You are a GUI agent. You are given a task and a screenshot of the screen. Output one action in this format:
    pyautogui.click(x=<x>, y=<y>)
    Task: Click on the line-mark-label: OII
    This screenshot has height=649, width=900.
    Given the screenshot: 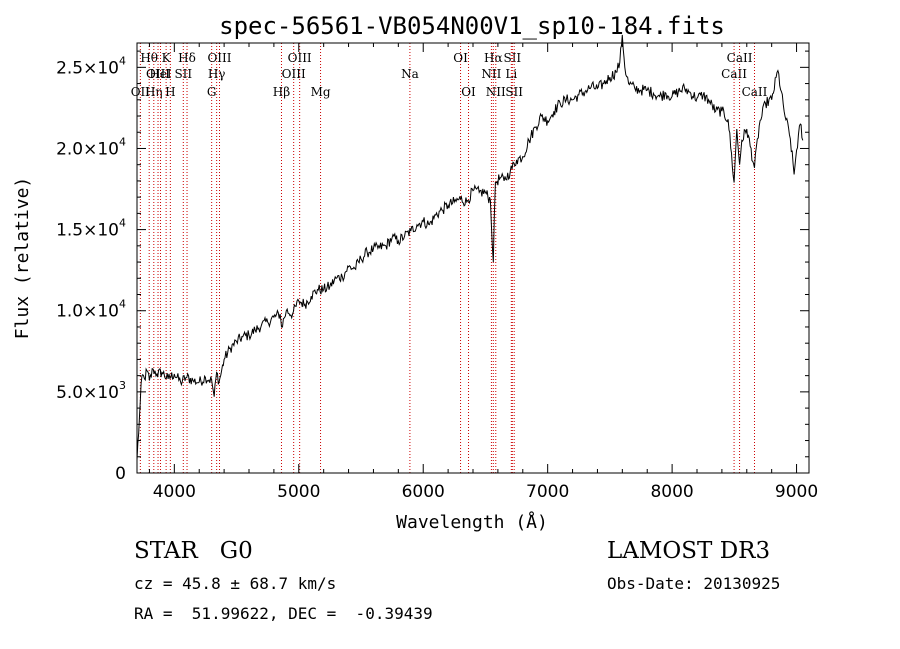 What is the action you would take?
    pyautogui.click(x=141, y=92)
    